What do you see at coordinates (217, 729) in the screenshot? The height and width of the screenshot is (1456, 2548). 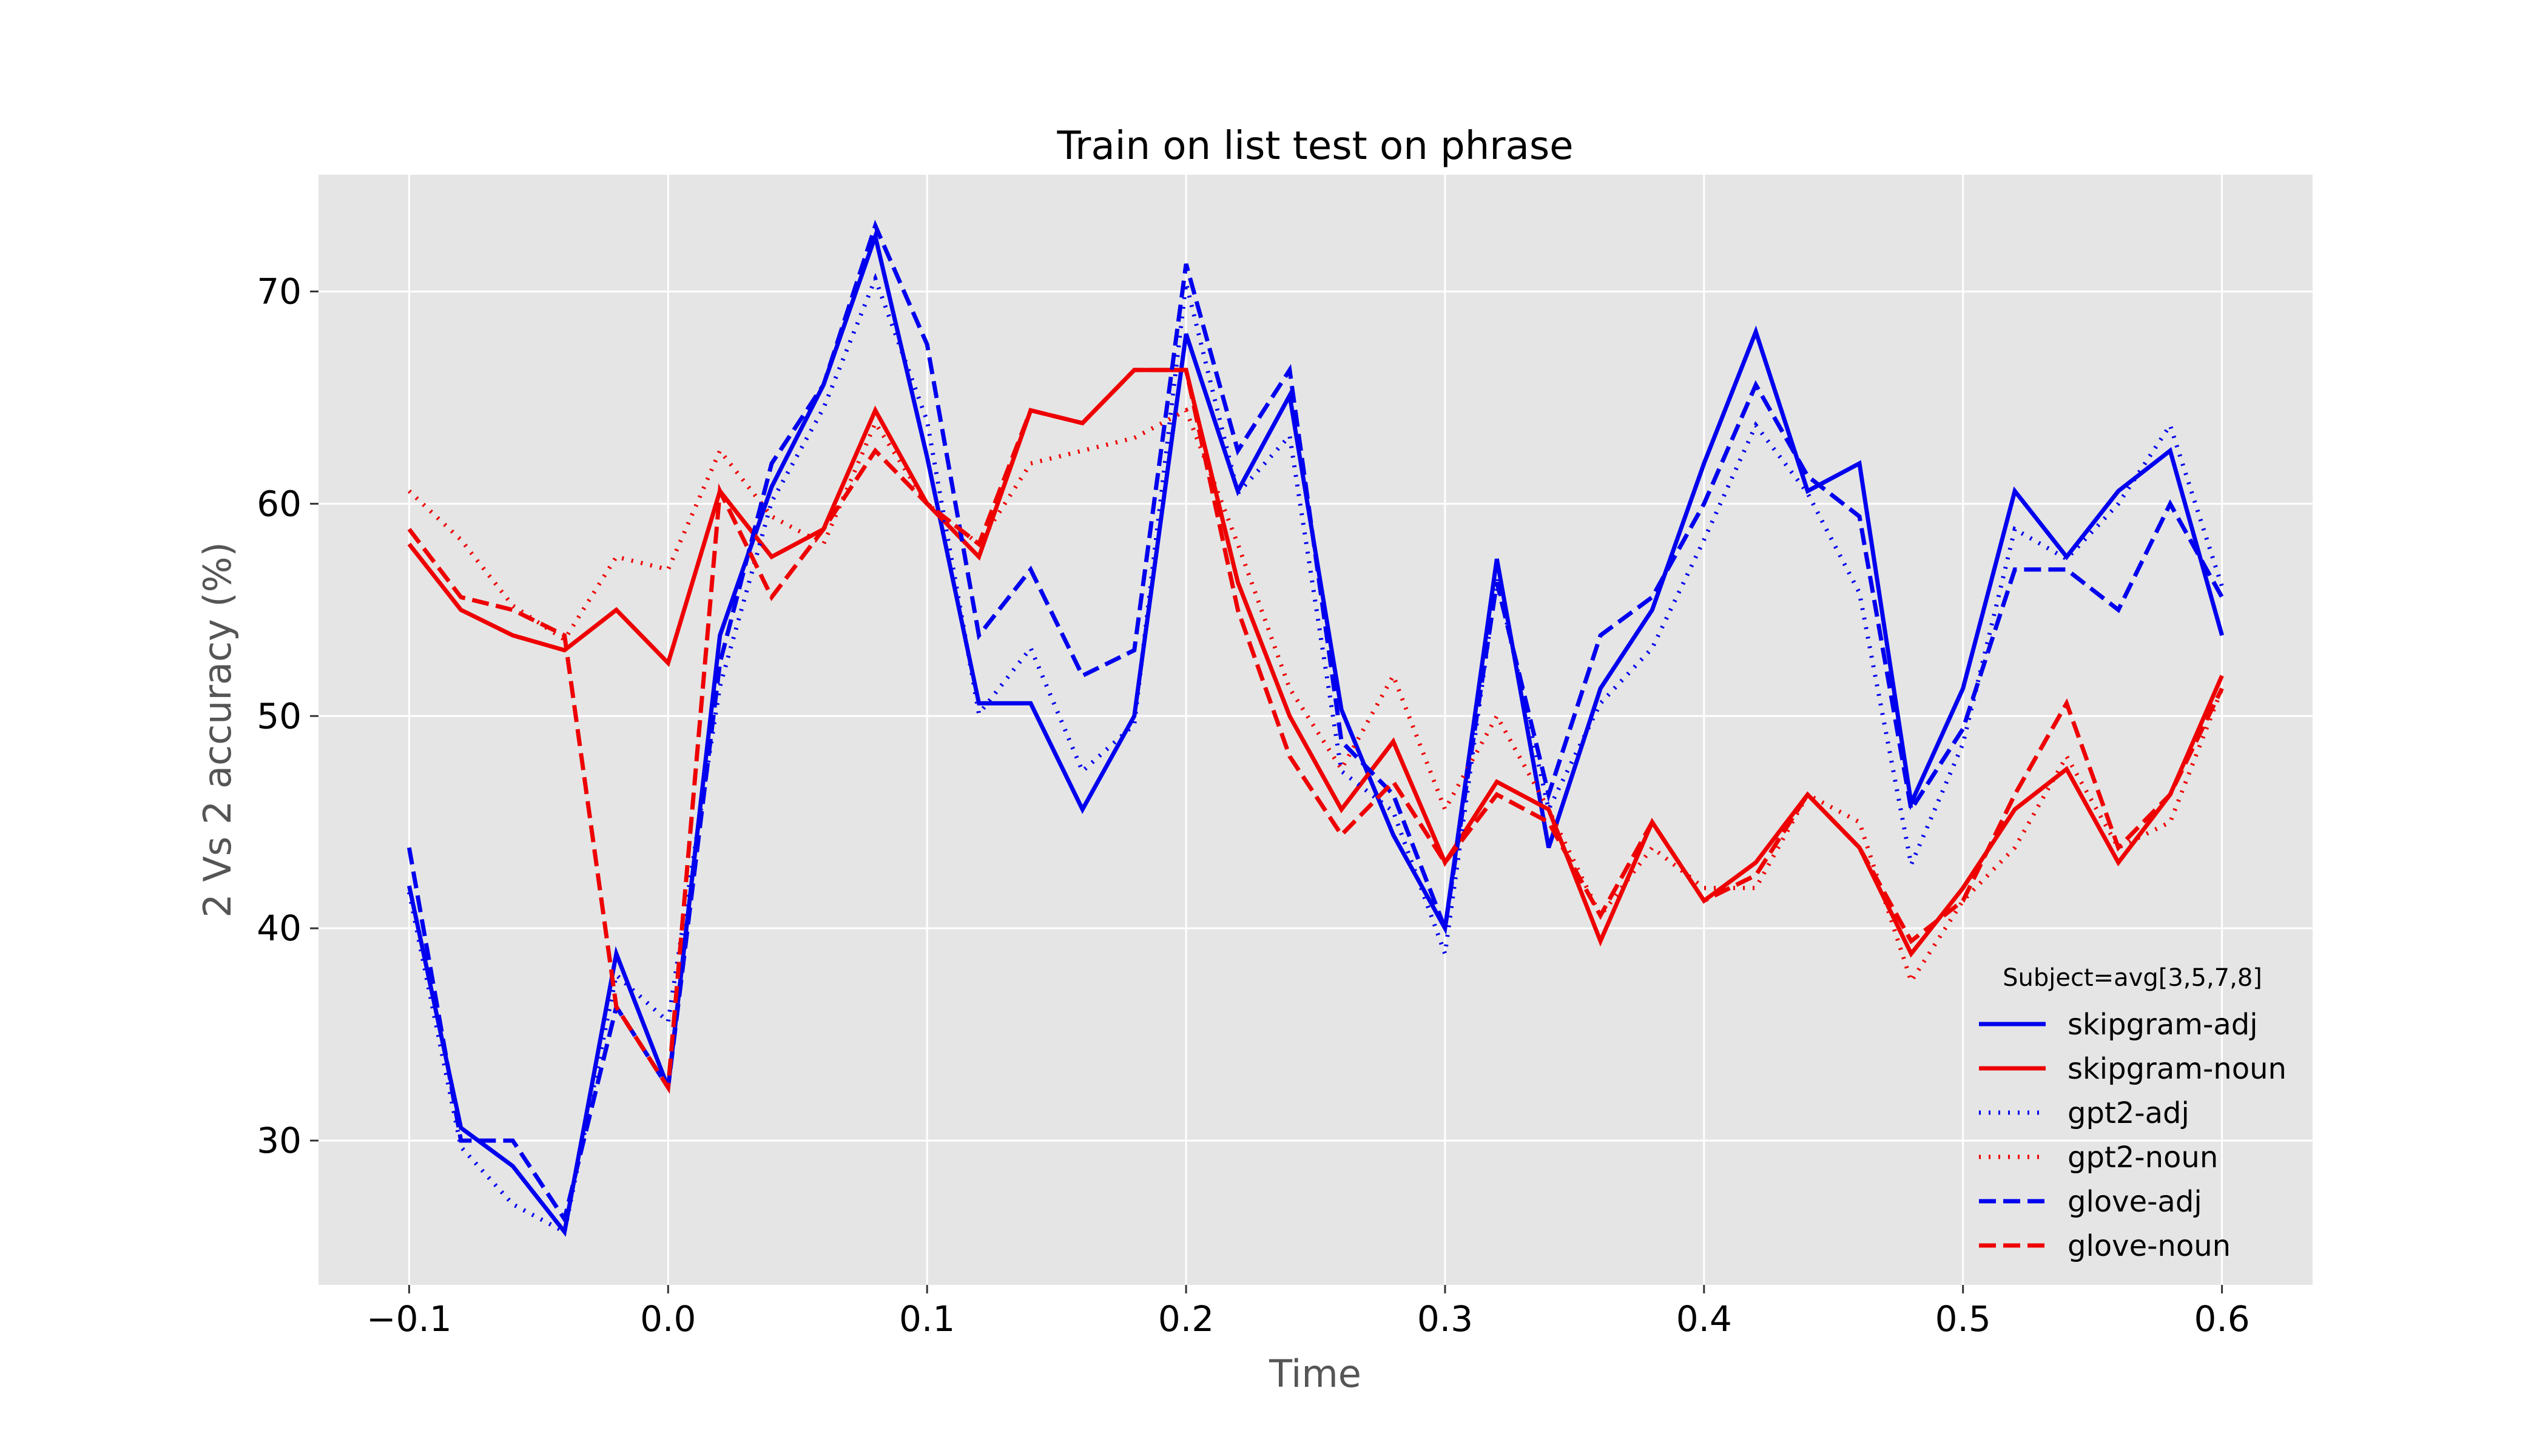 I see `y-axis-label: 2 Vs 2 accuracy (%)` at bounding box center [217, 729].